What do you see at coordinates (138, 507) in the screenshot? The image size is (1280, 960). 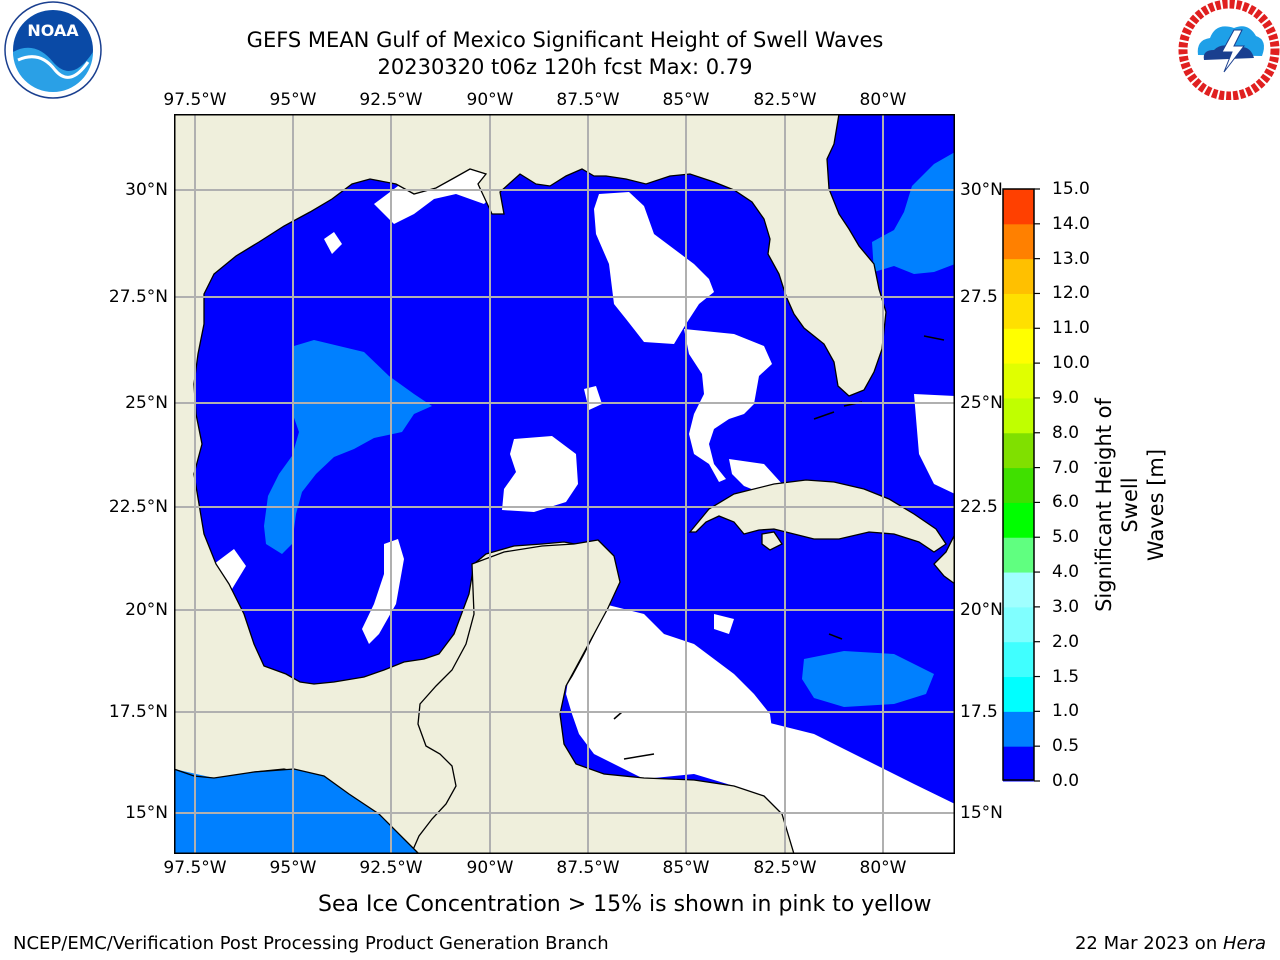 I see `lat-tick-left: 22.5°N` at bounding box center [138, 507].